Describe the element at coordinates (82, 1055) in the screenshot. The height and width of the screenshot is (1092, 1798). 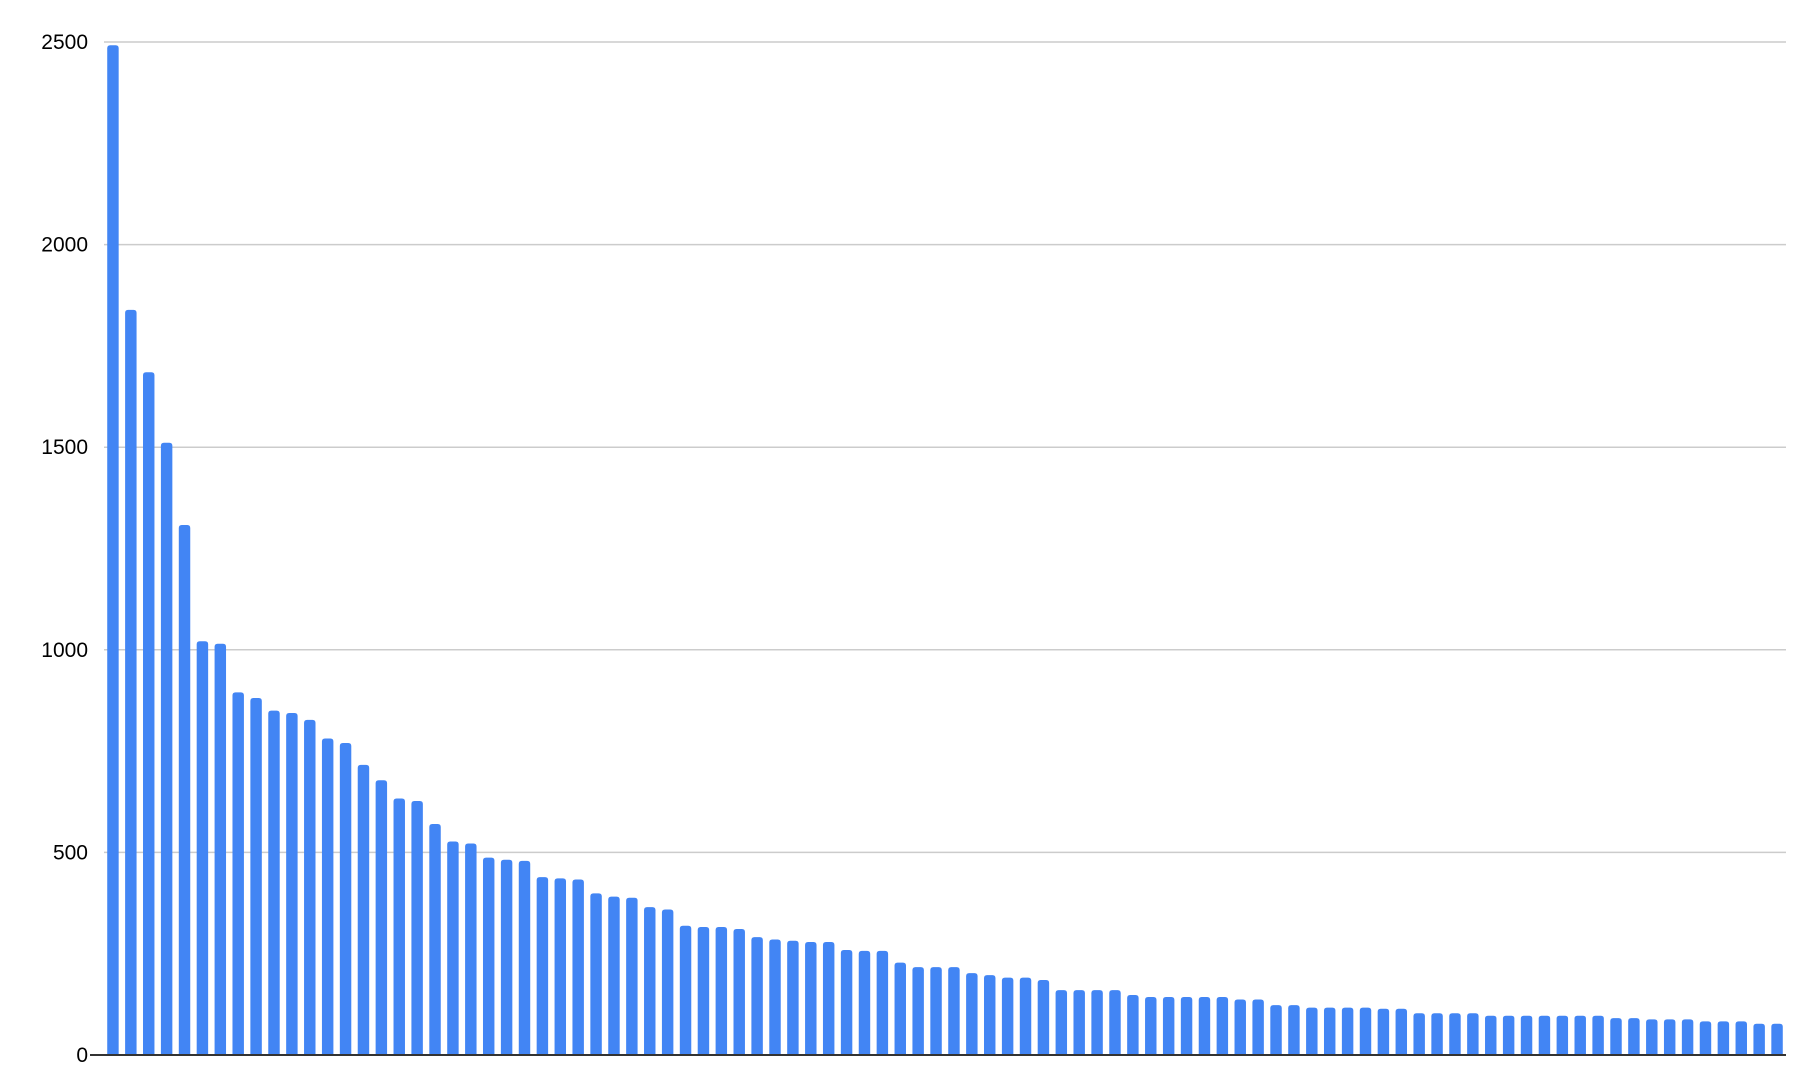
I see `y-tick-label: 0` at that location.